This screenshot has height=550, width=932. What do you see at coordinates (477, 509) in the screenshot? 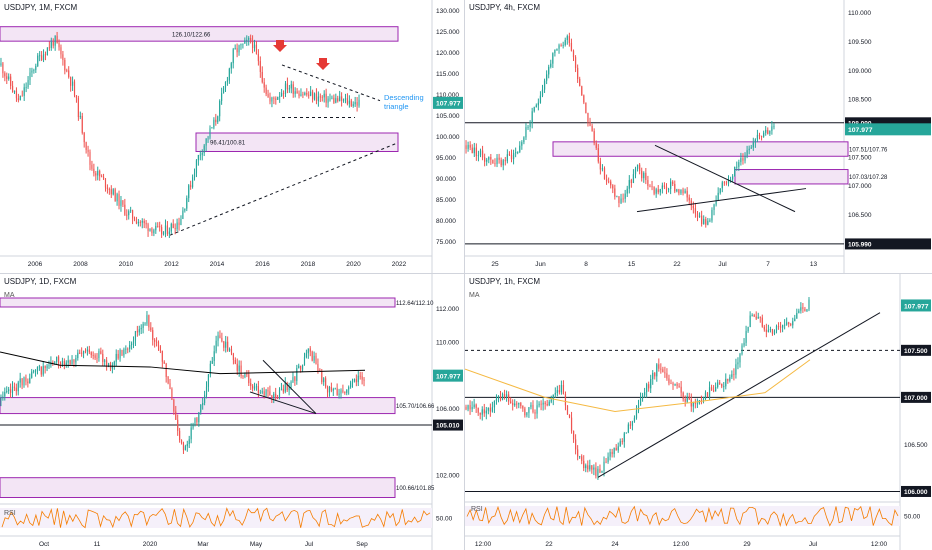
I see `h1-rsi-label: RSI` at bounding box center [477, 509].